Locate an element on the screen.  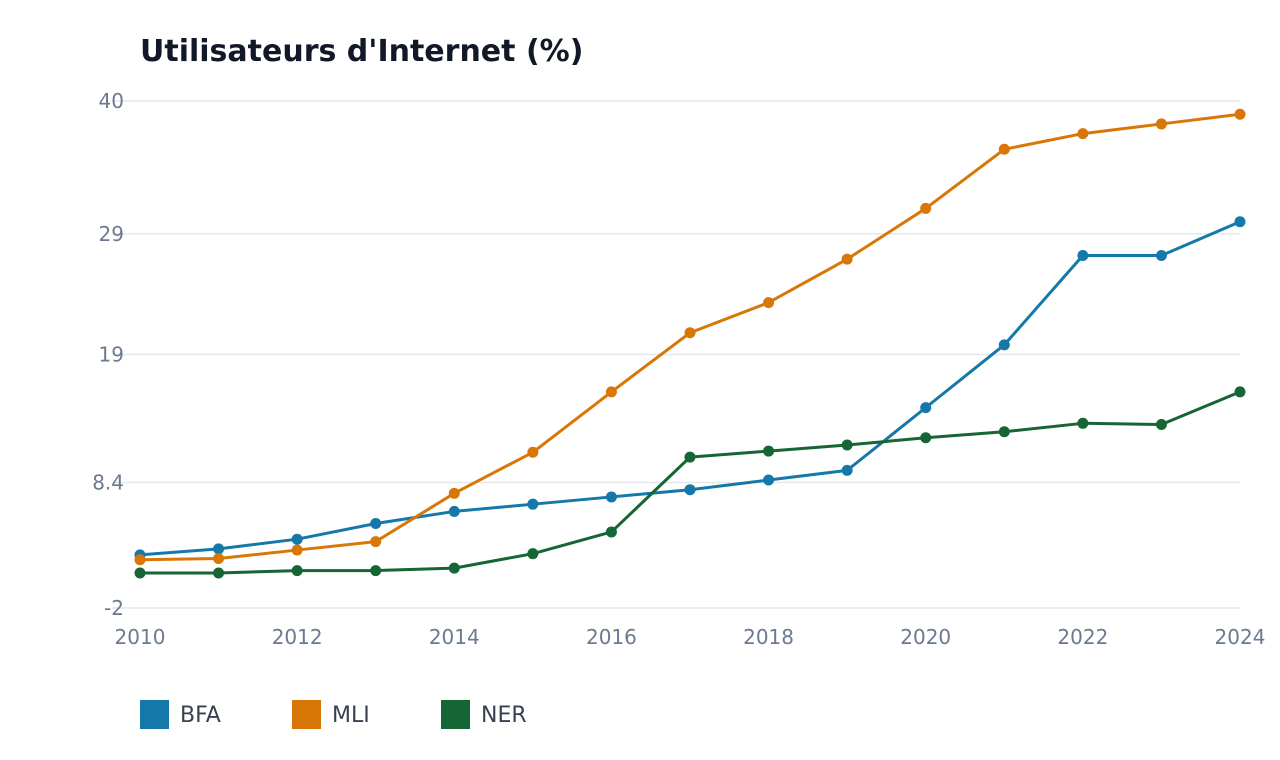
x-tick-label: 2020 is located at coordinates (925, 637).